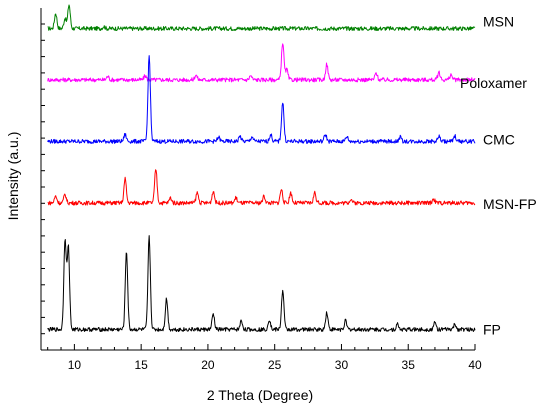  I want to click on series-label: MSN, so click(498, 22).